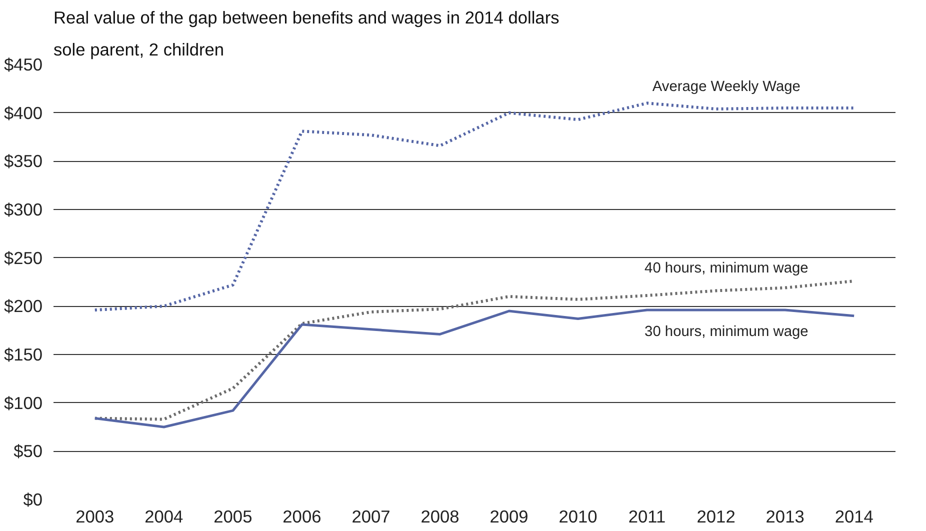 Image resolution: width=926 pixels, height=531 pixels. Describe the element at coordinates (509, 516) in the screenshot. I see `x-tick-label: 2009` at that location.